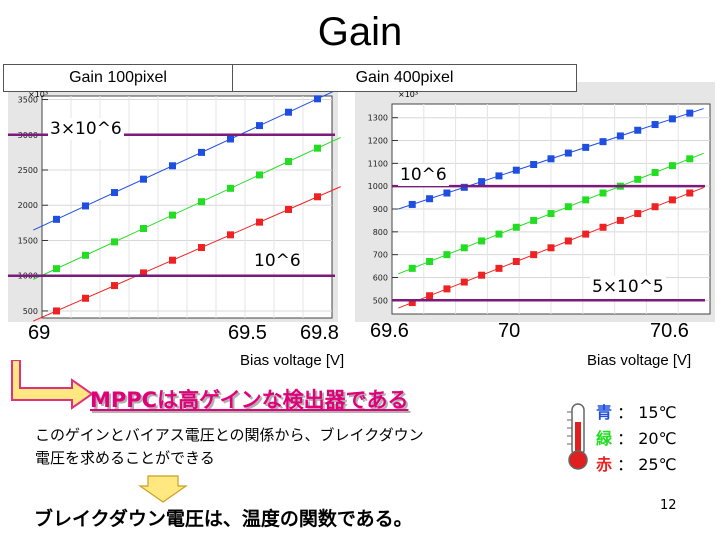  What do you see at coordinates (657, 464) in the screenshot?
I see `legend-temp-red: 25℃` at bounding box center [657, 464].